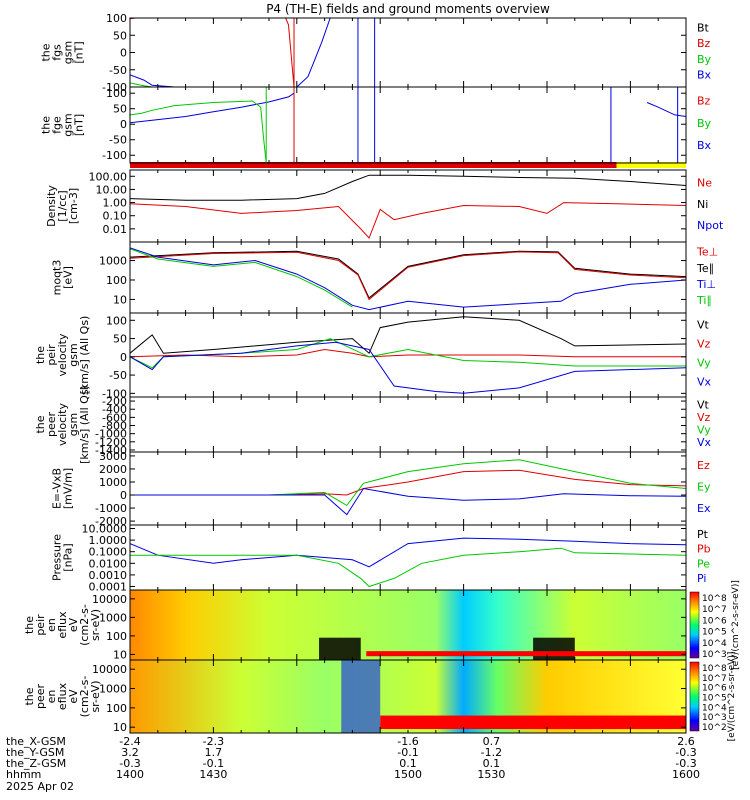 This screenshot has height=800, width=750. I want to click on colorbar-tick-label: 10^2, so click(714, 728).